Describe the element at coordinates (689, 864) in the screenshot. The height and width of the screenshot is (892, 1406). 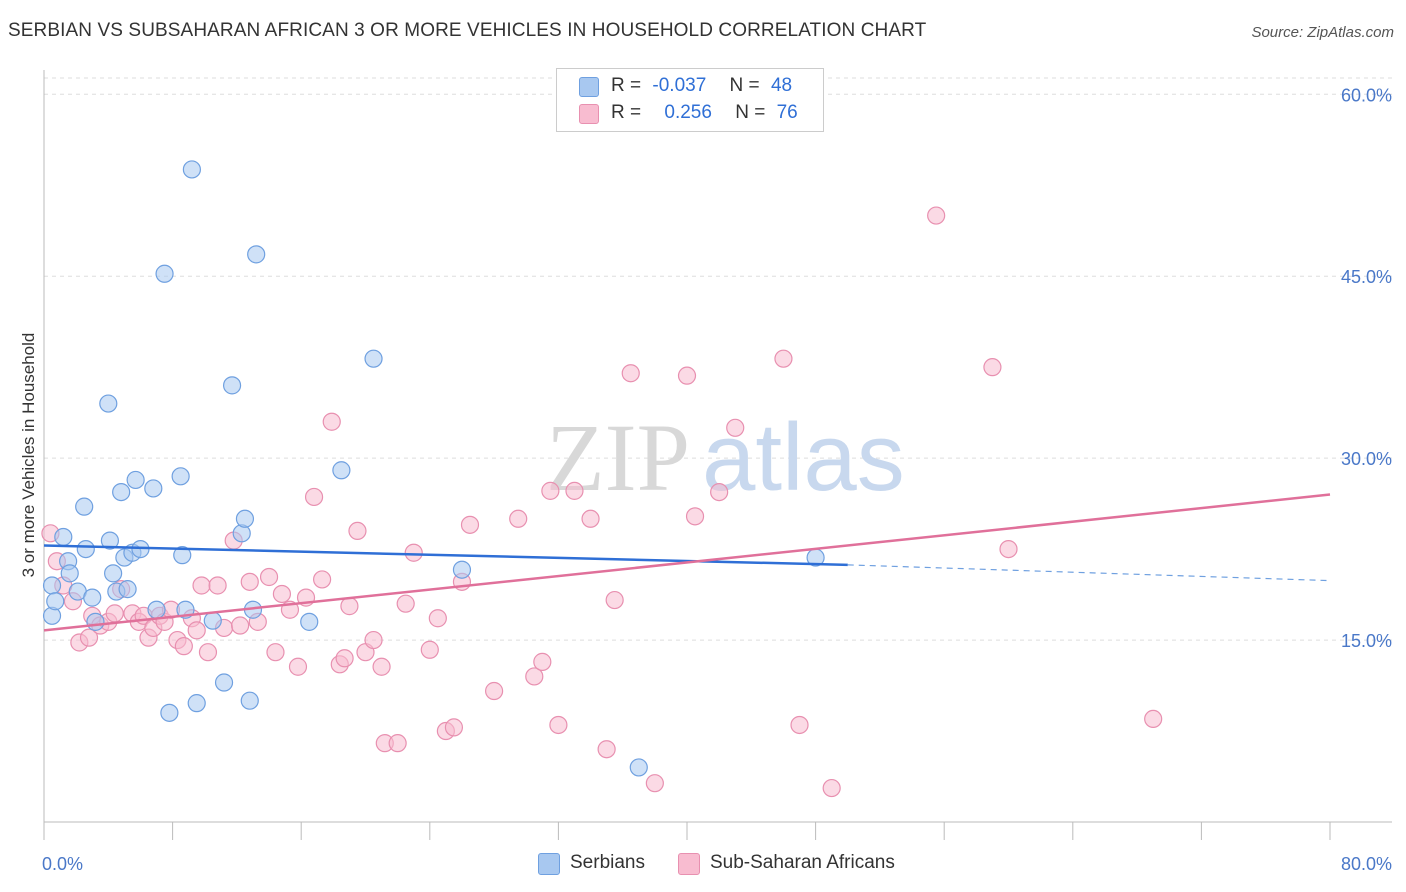
I see `subsaharan-legend-swatch` at that location.